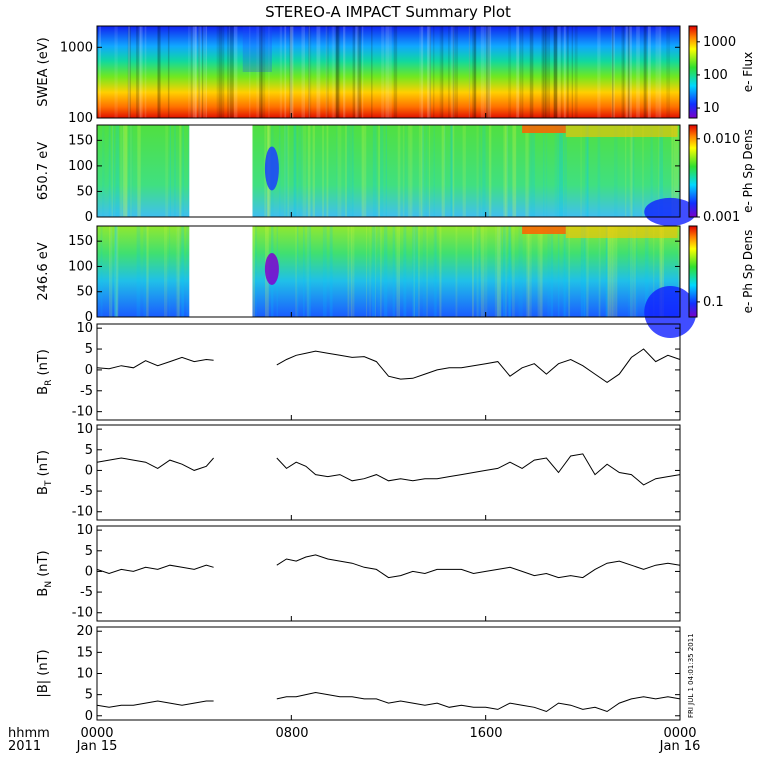 The height and width of the screenshot is (780, 780). Describe the element at coordinates (89, 450) in the screenshot. I see `bt-y-tick-label: 5` at that location.